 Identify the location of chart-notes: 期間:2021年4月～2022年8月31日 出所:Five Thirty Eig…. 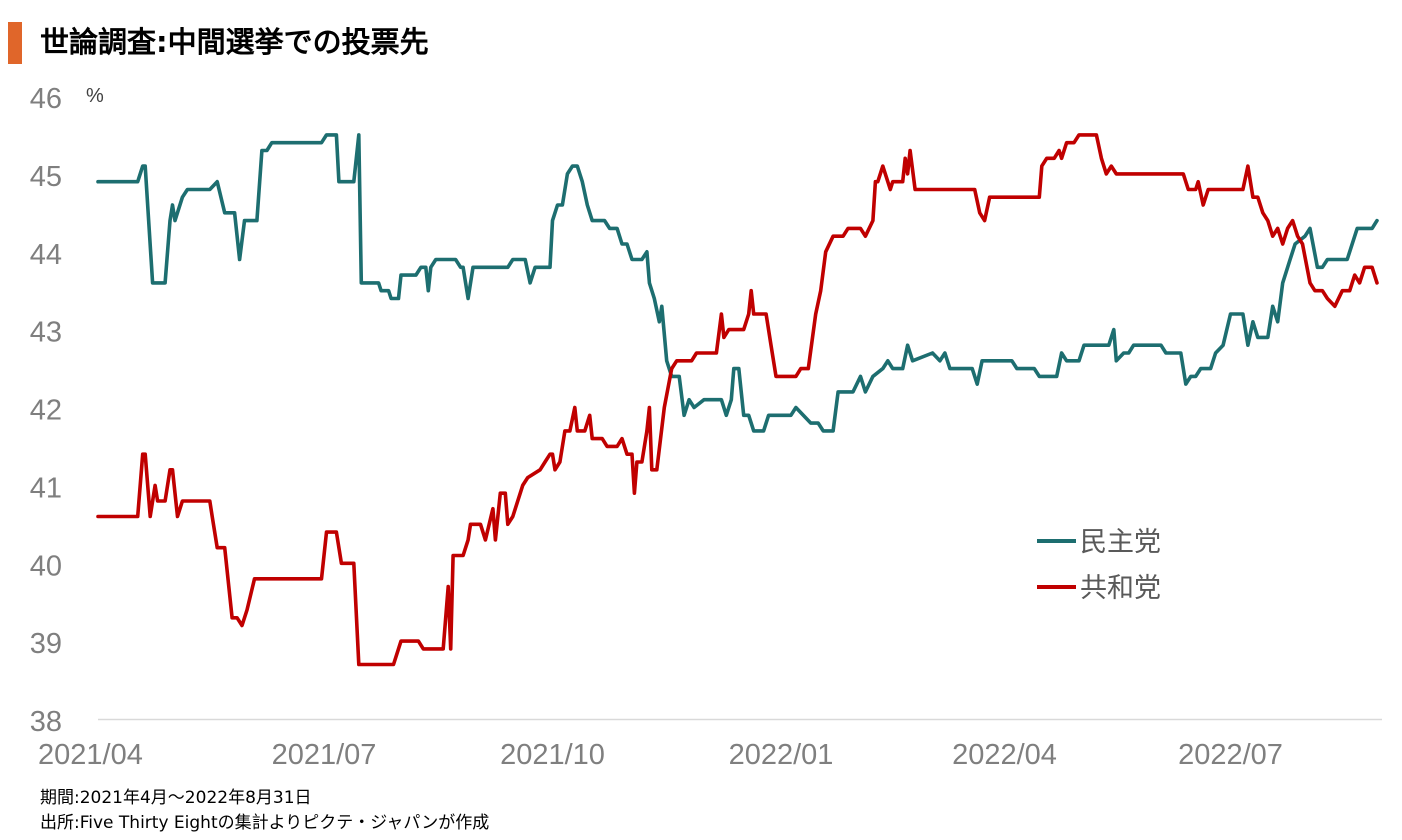
(264, 811).